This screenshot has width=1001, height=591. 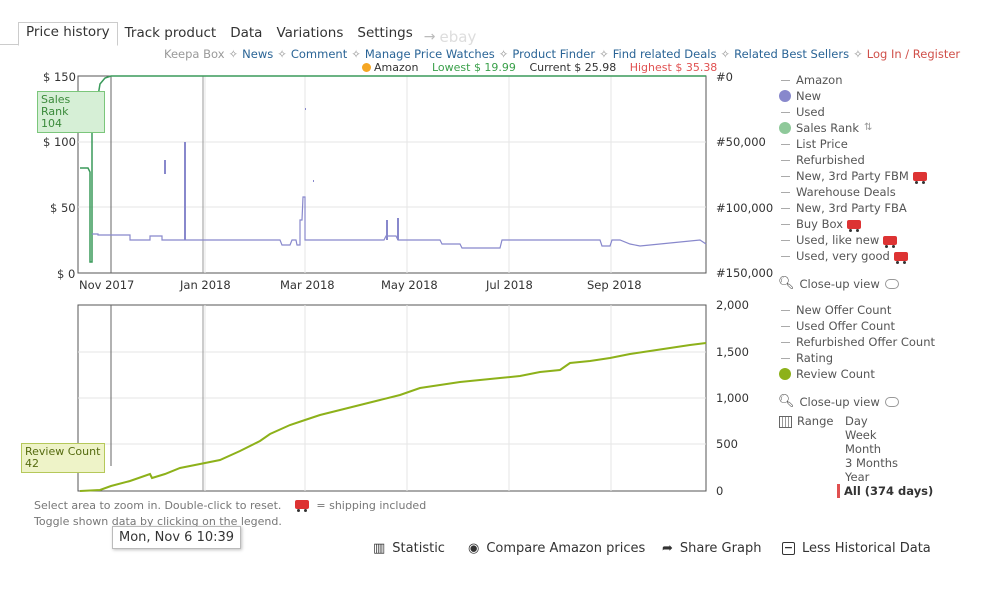 What do you see at coordinates (863, 449) in the screenshot?
I see `range-month: Month` at bounding box center [863, 449].